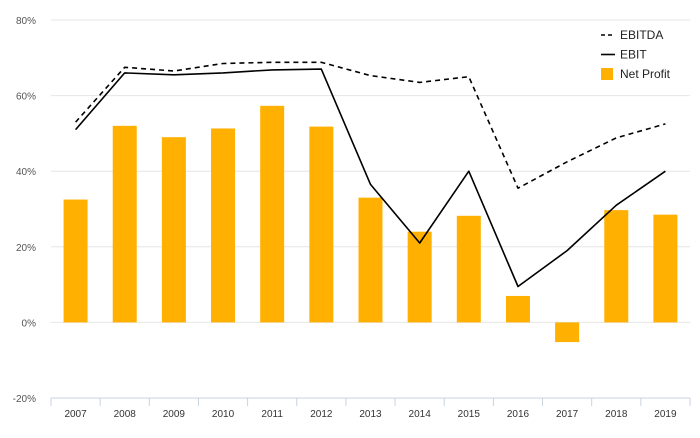 This screenshot has height=438, width=700. What do you see at coordinates (641, 35) in the screenshot?
I see `legend-label-ebitda: EBITDA` at bounding box center [641, 35].